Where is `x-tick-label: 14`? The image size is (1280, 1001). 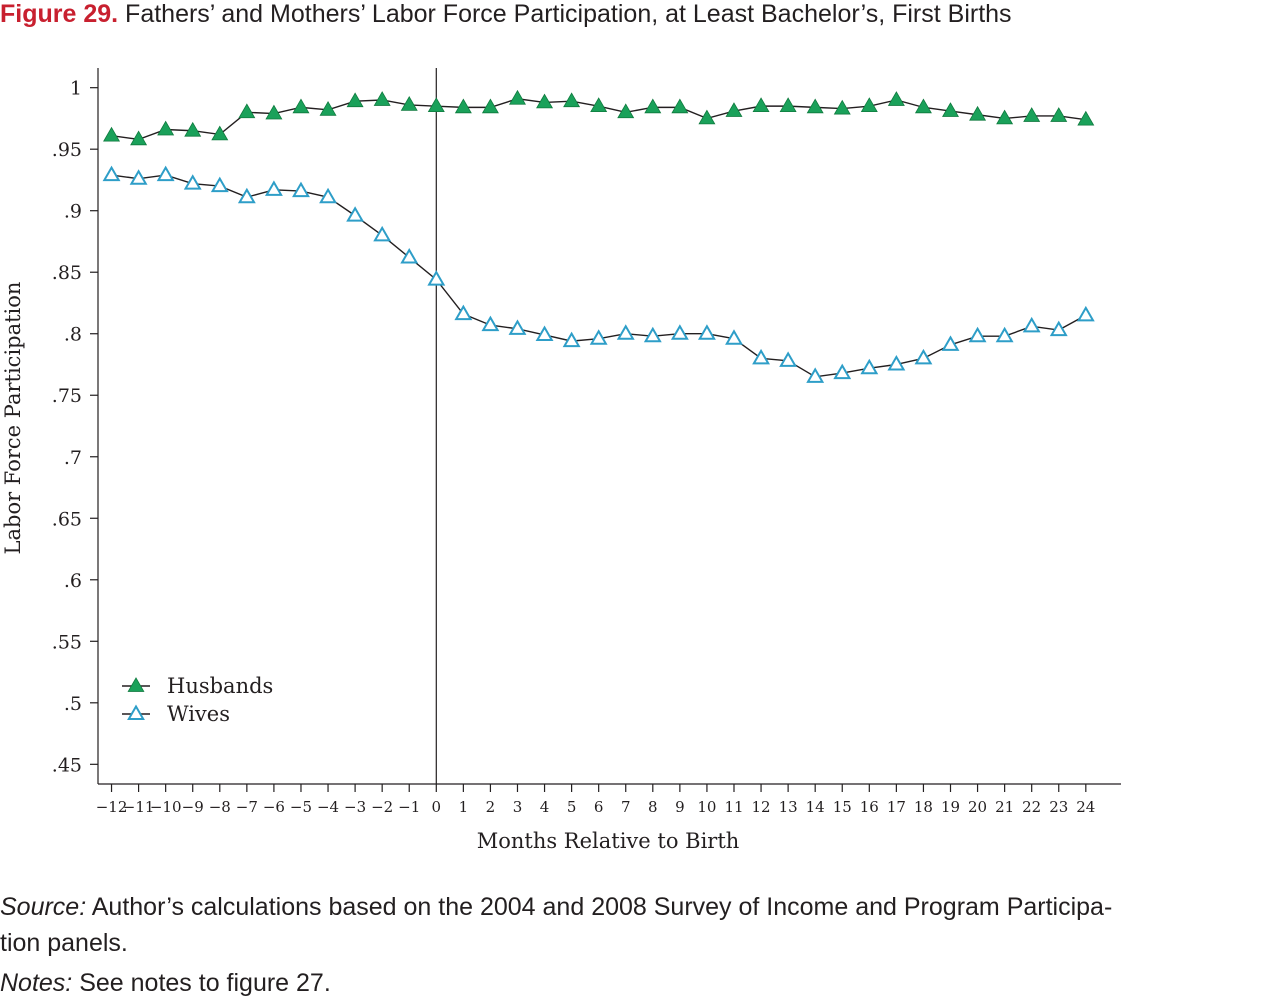
x-tick-label: 14 is located at coordinates (815, 807).